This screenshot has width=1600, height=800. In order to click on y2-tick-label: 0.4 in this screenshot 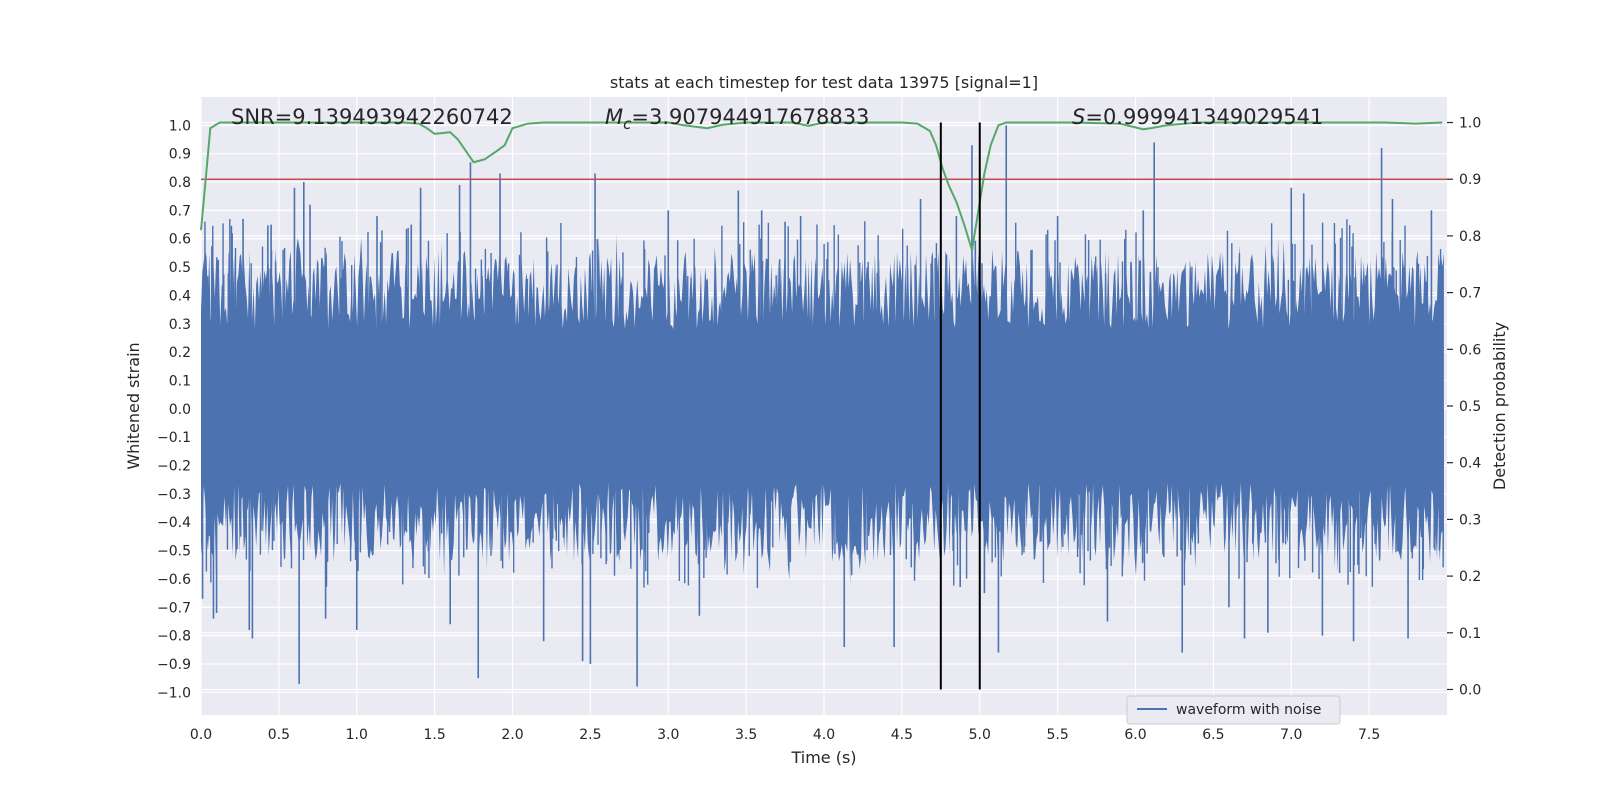, I will do `click(1470, 464)`.